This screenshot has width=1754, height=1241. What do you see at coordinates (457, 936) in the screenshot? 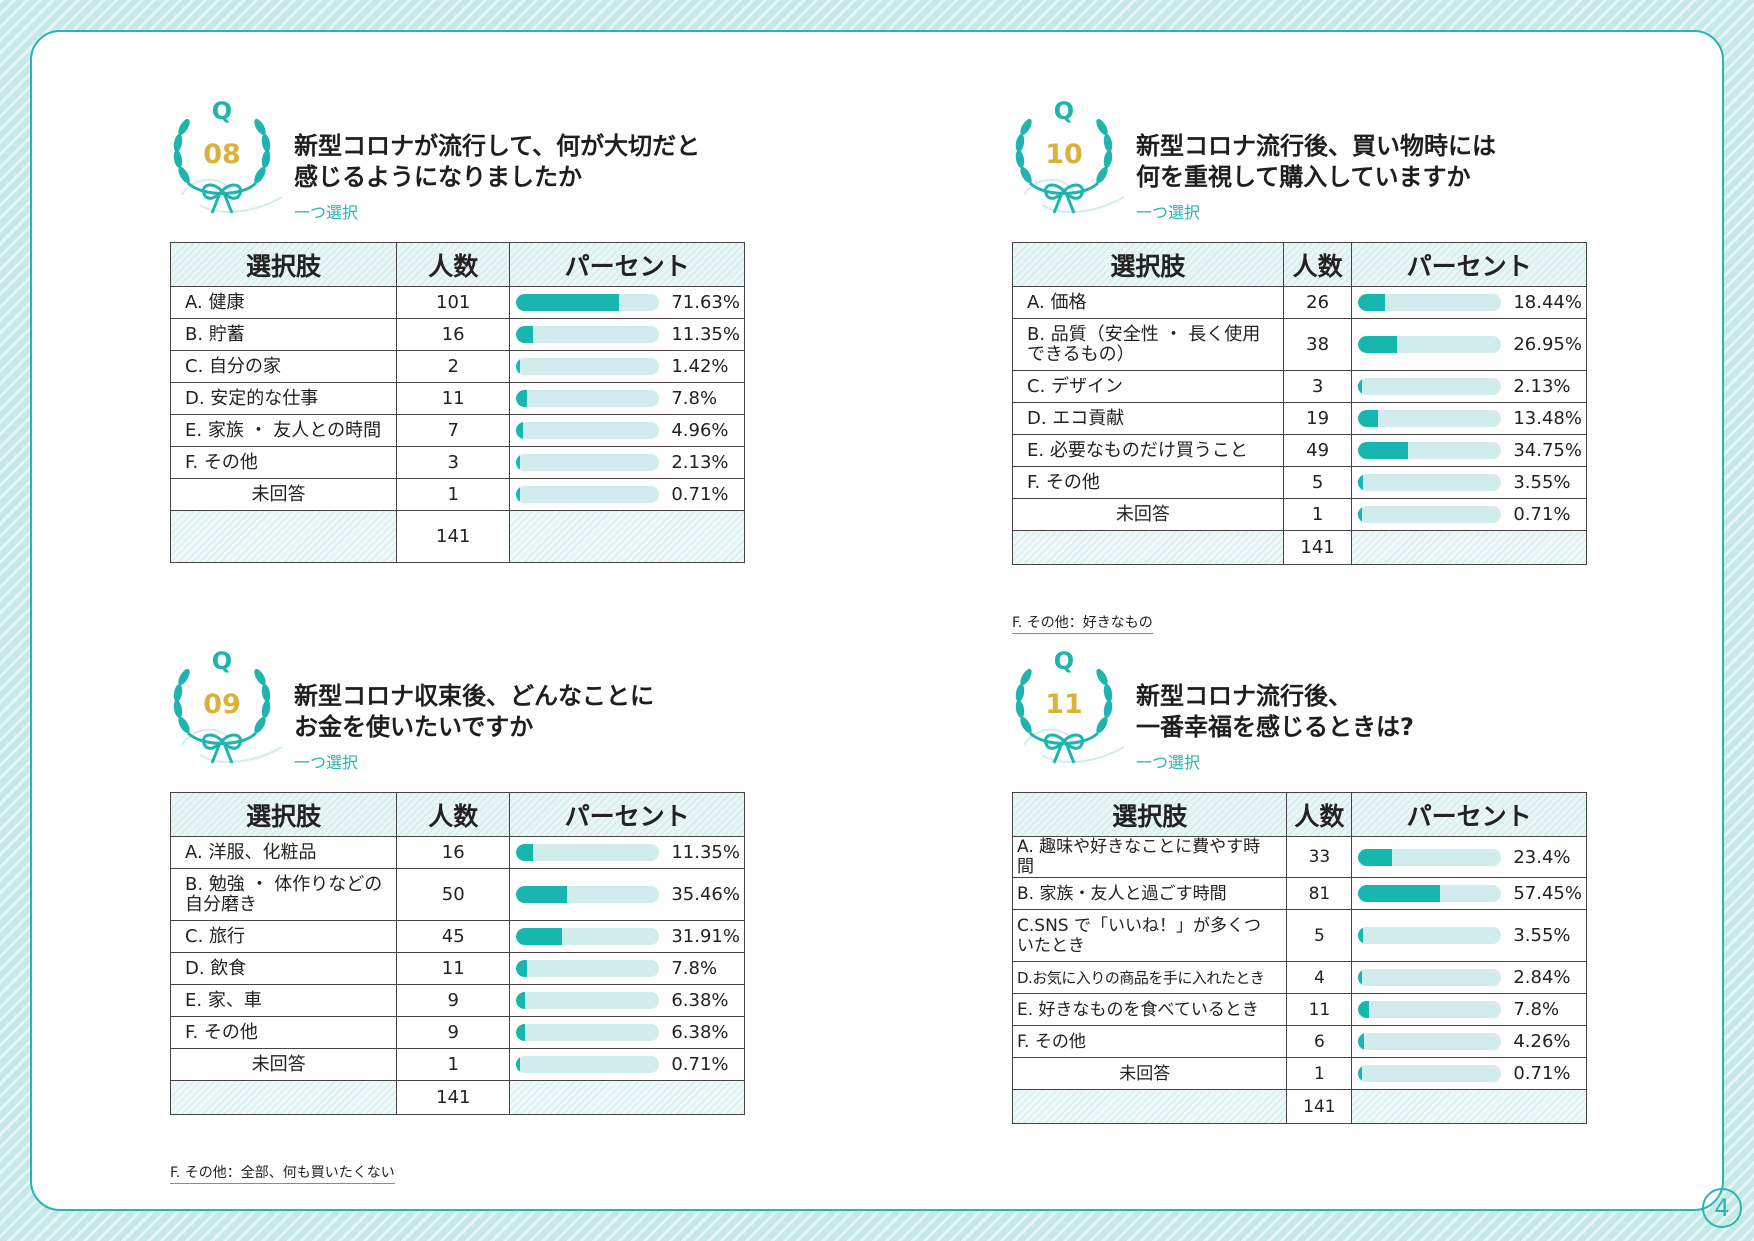
I see `table-row: C. 旅行 45 31.91%` at bounding box center [457, 936].